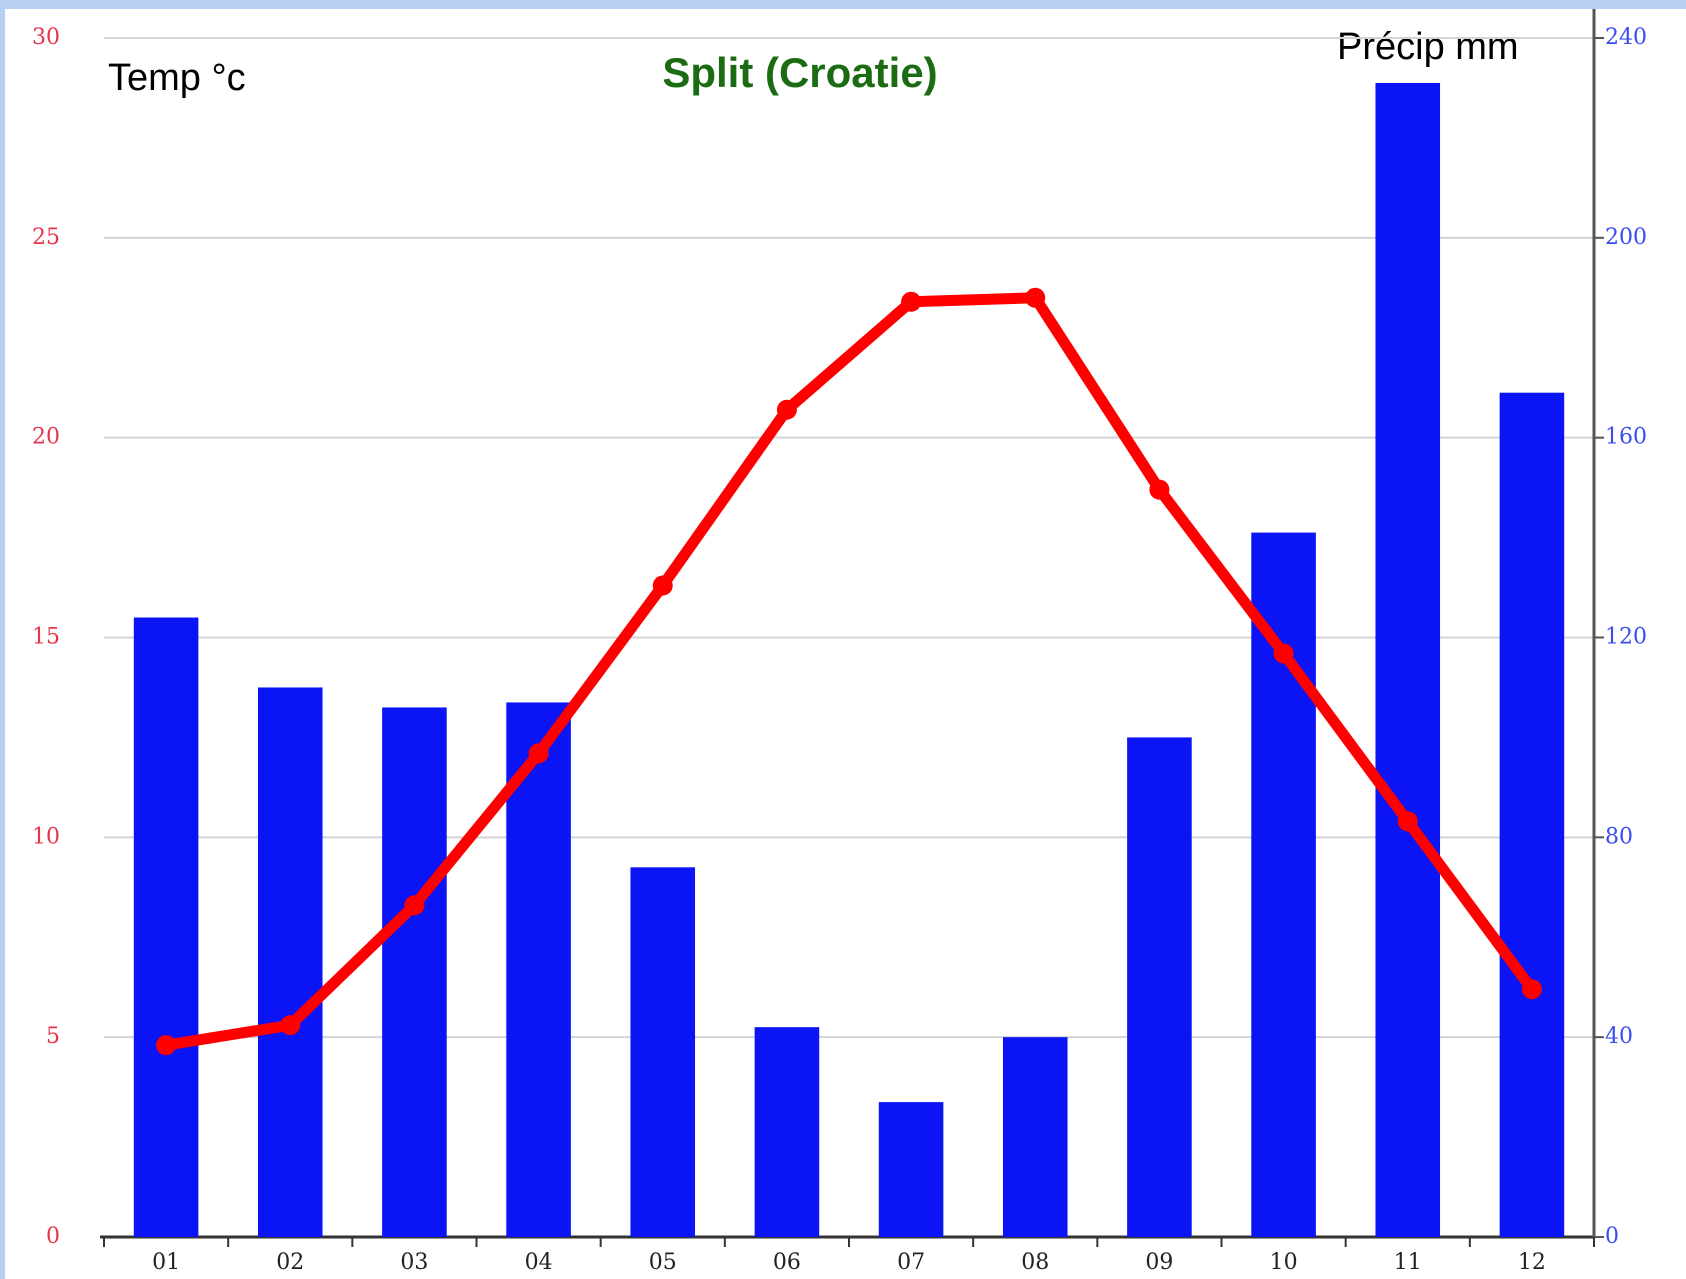 This screenshot has height=1279, width=1686. What do you see at coordinates (843, 4) in the screenshot?
I see `frame-top` at bounding box center [843, 4].